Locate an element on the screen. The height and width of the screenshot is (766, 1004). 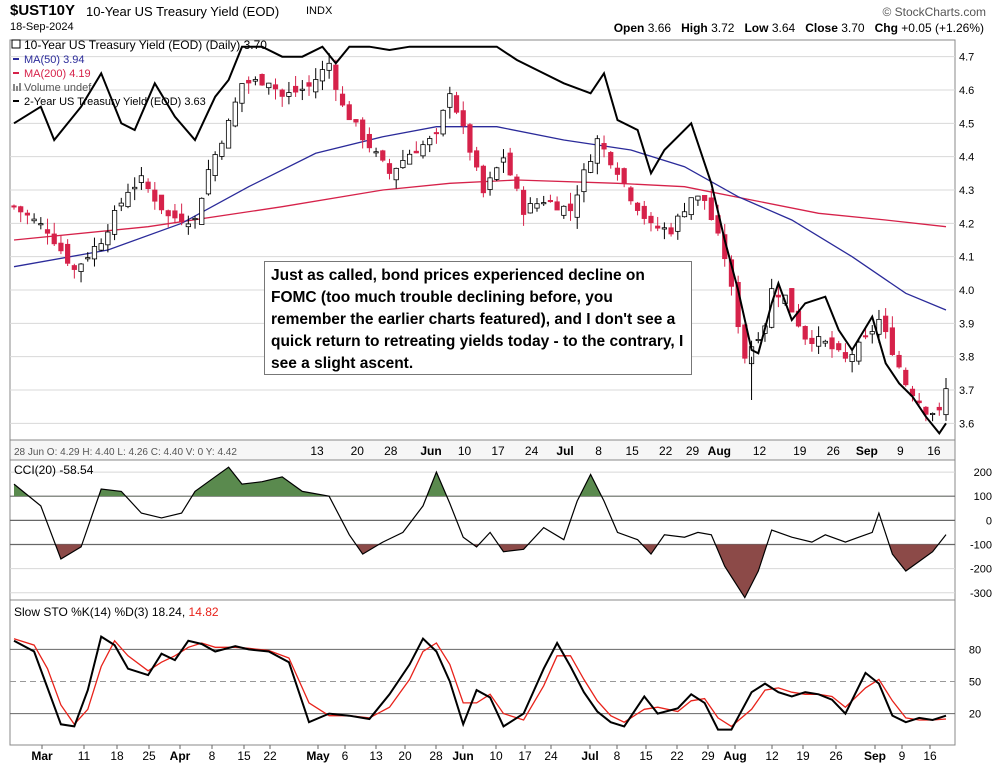
price-x-tick: Aug is located at coordinates (719, 451).